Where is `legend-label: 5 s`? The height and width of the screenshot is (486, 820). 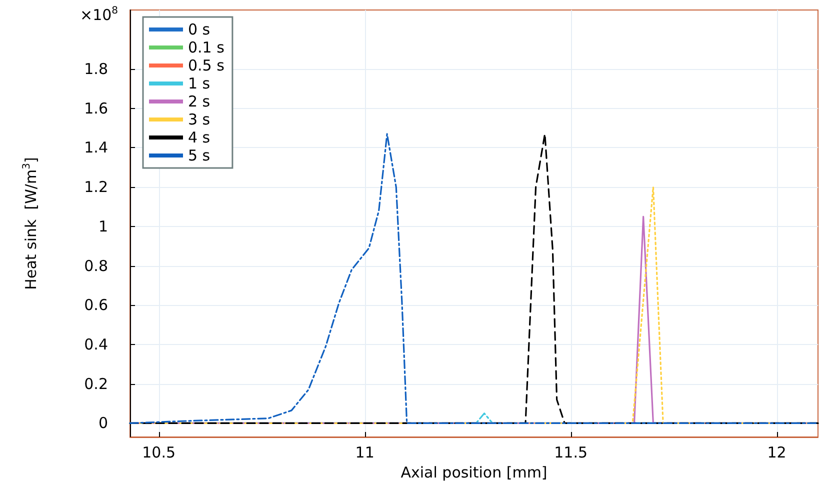 legend-label: 5 s is located at coordinates (199, 155).